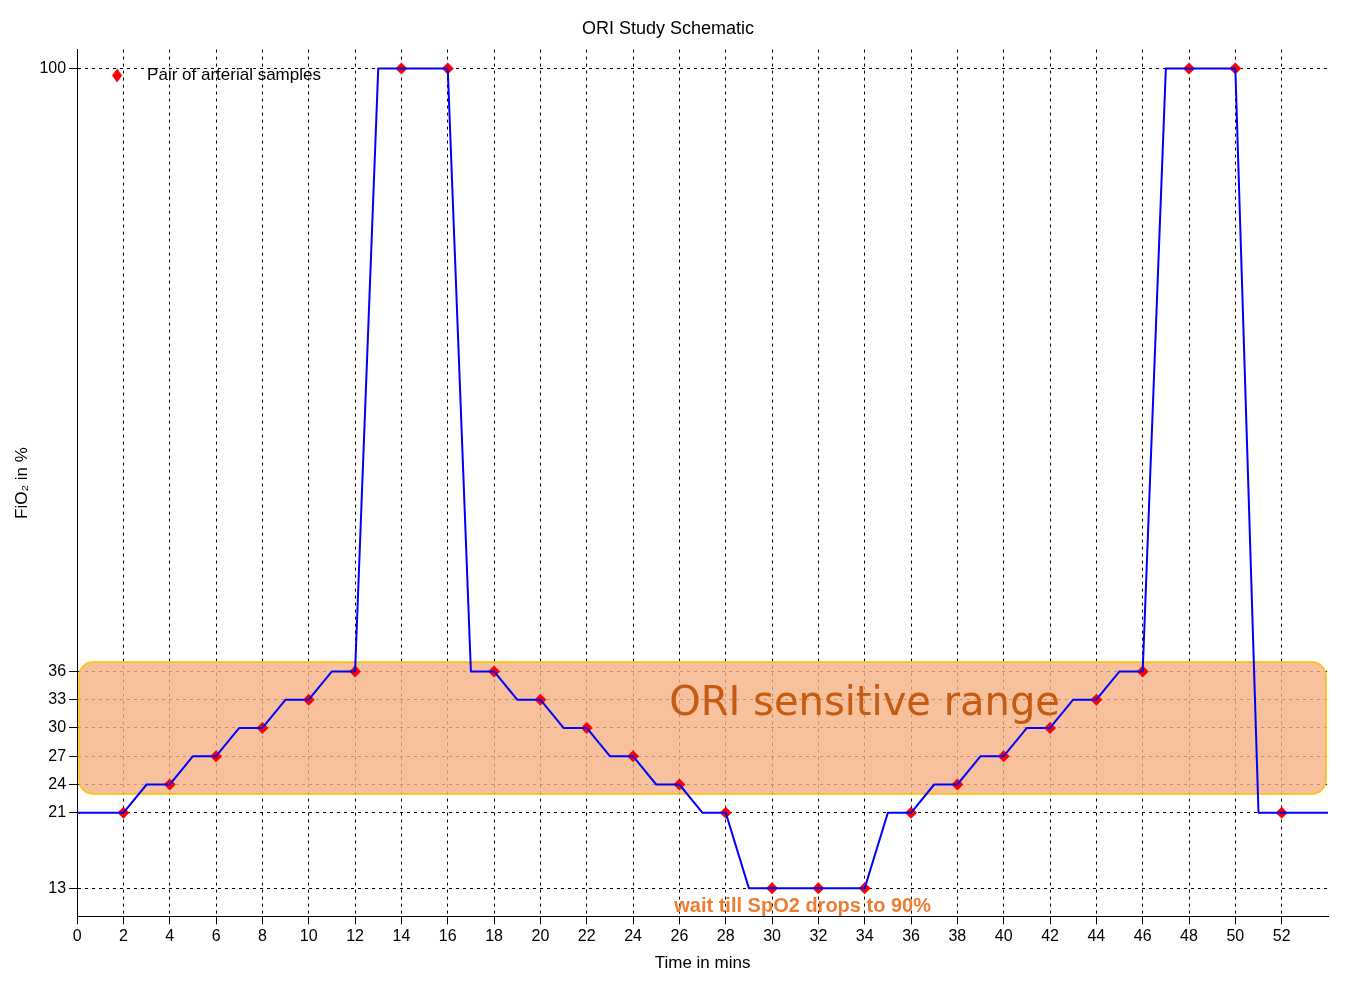  I want to click on x-tick-label: 28, so click(725, 936).